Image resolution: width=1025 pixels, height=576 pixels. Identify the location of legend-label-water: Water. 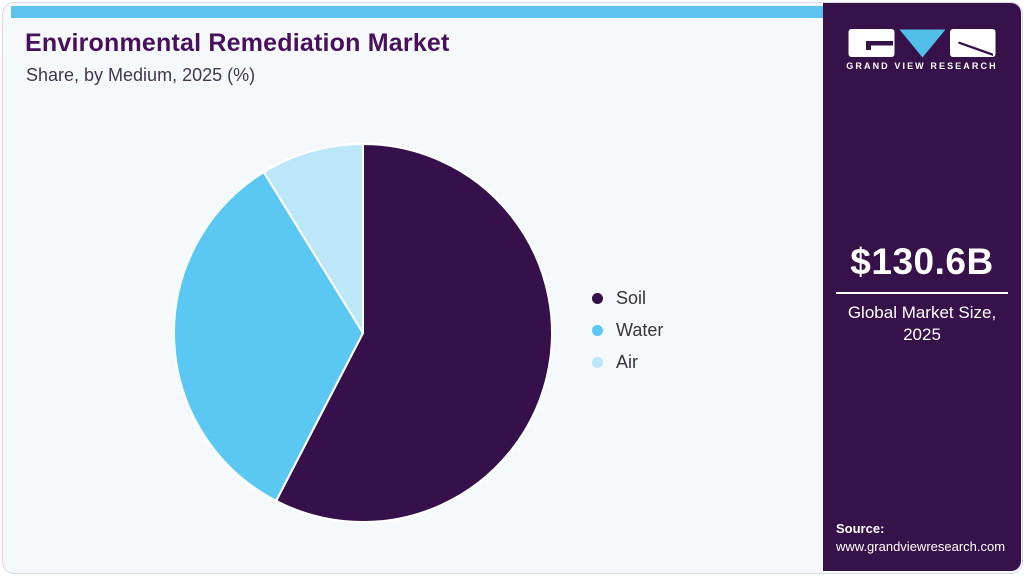
(640, 329).